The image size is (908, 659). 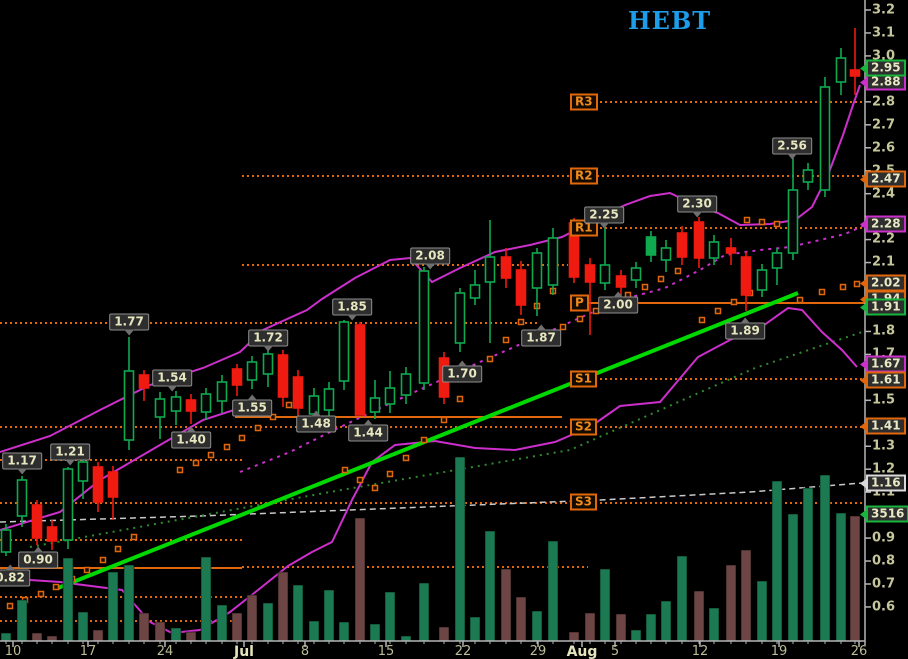 I want to click on ticker-symbol: HEBT, so click(x=670, y=20).